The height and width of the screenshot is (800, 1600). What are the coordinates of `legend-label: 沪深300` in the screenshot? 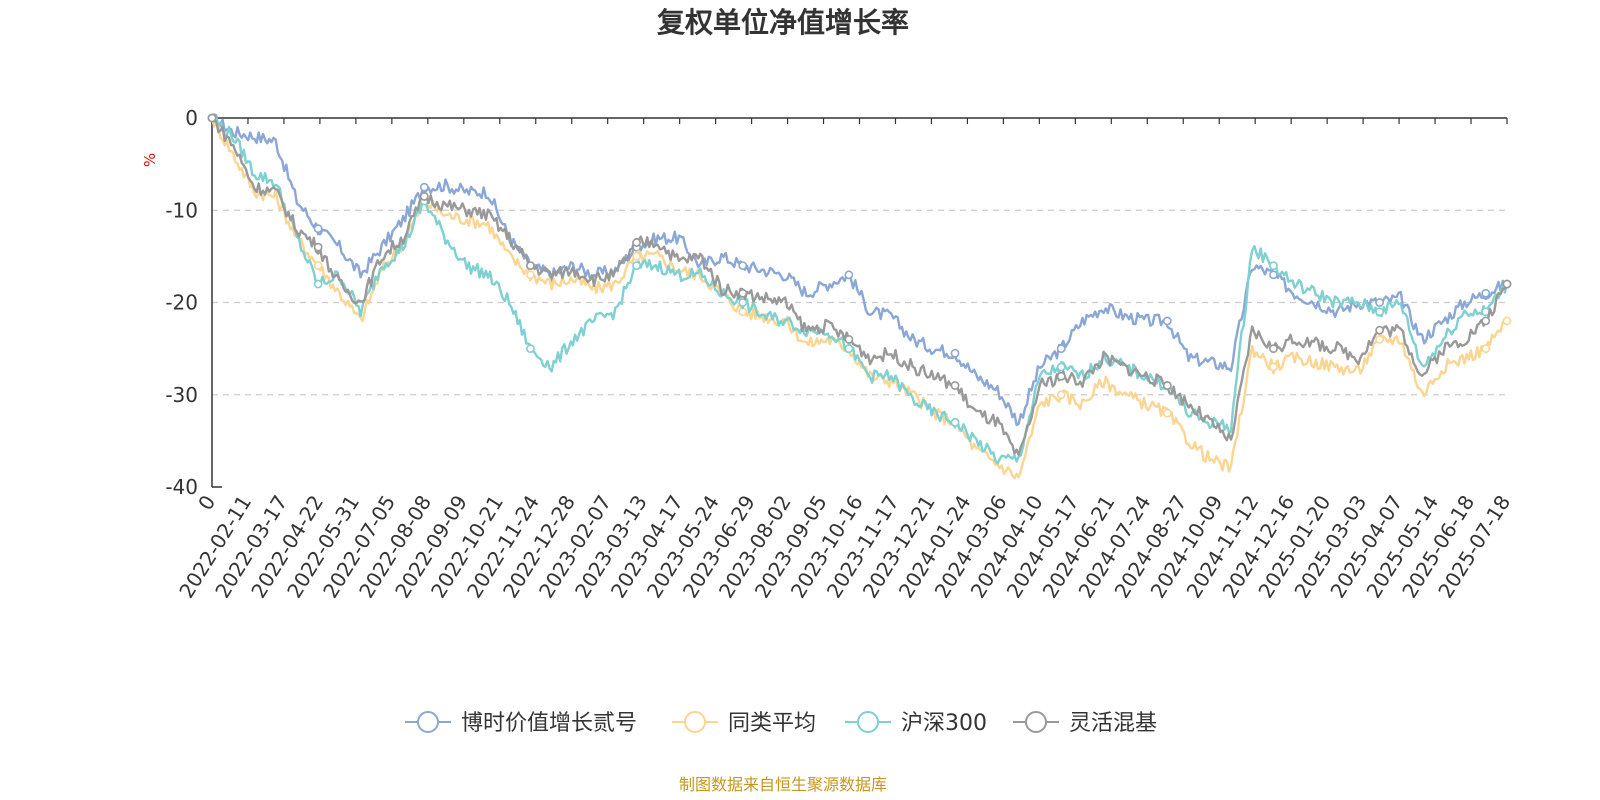 It's located at (944, 723).